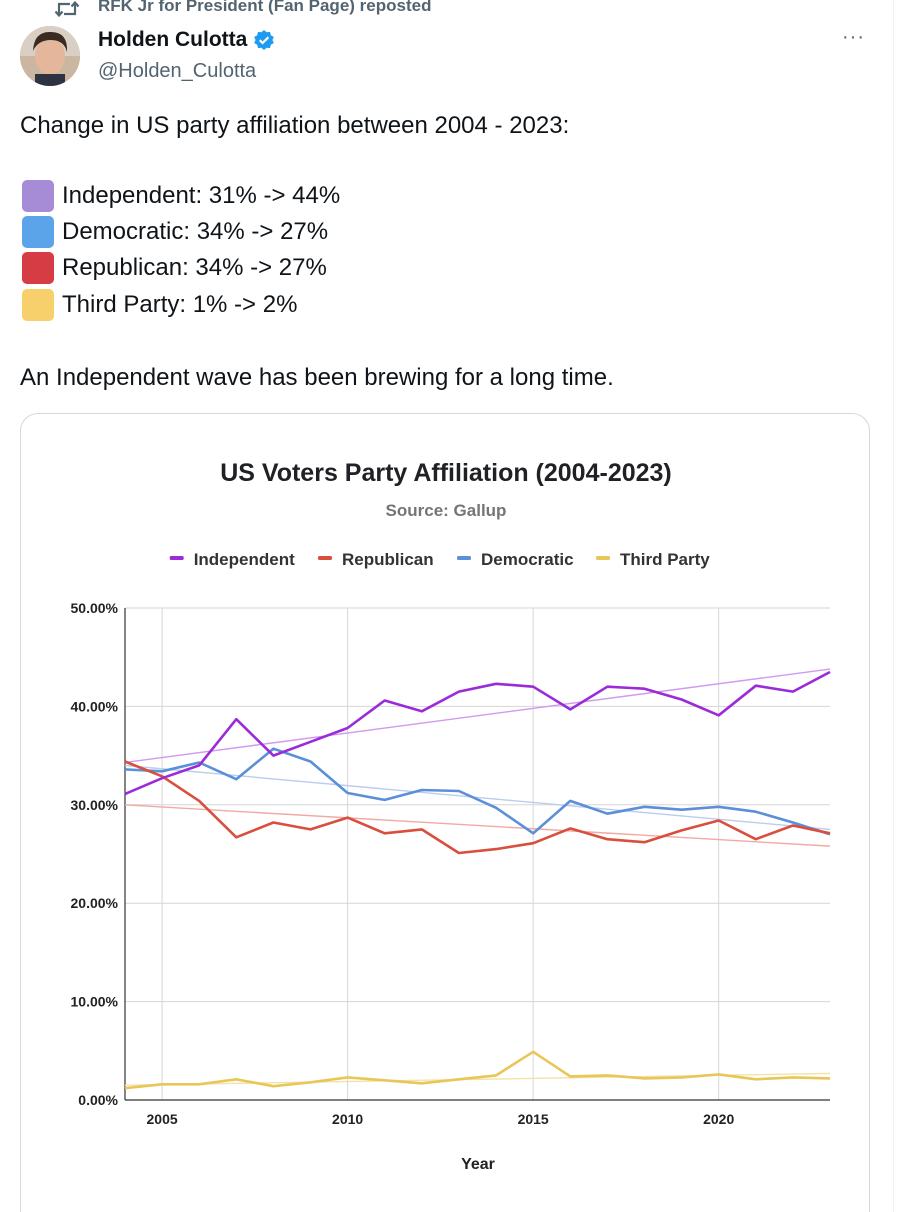 This screenshot has width=904, height=1212. What do you see at coordinates (347, 1119) in the screenshot?
I see `x-tick-label: 2010` at bounding box center [347, 1119].